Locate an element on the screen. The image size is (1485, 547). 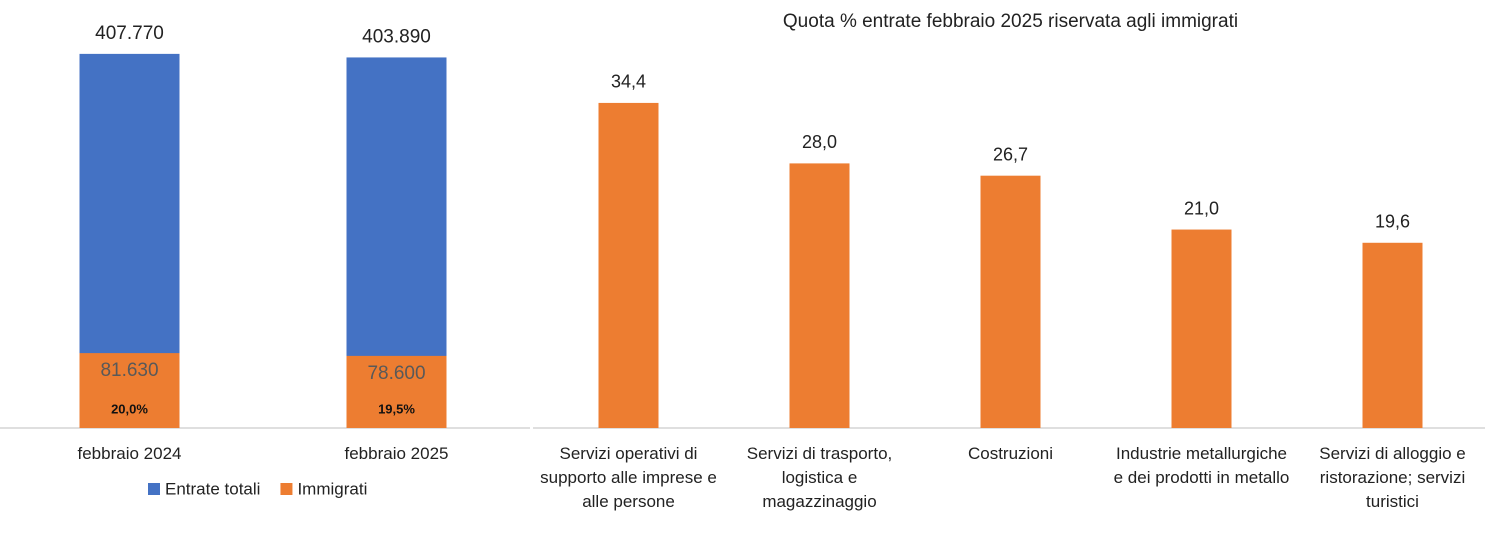
share-label: 20,0% is located at coordinates (129, 408).